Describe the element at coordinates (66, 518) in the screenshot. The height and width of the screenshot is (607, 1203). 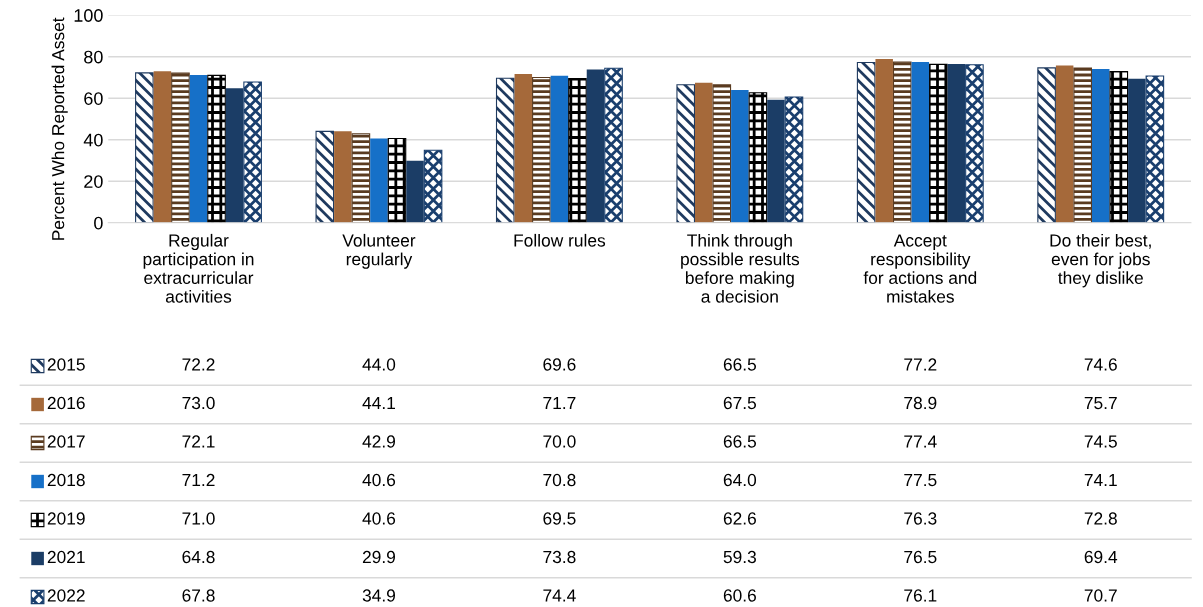
I see `legend-label: 2019` at that location.